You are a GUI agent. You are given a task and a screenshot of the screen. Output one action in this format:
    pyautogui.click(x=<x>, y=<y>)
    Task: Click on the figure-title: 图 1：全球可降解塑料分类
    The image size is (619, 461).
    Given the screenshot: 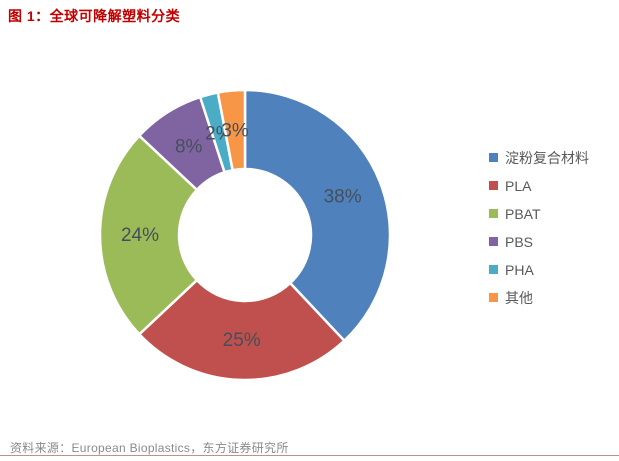 What is the action you would take?
    pyautogui.click(x=94, y=16)
    